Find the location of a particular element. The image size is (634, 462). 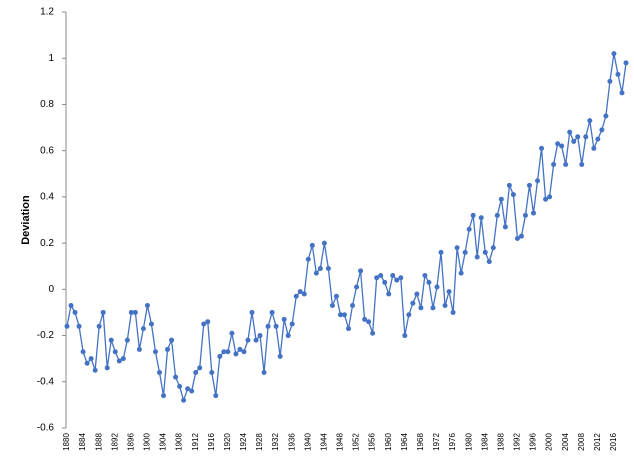

x-tick-label: 1984 is located at coordinates (484, 442).